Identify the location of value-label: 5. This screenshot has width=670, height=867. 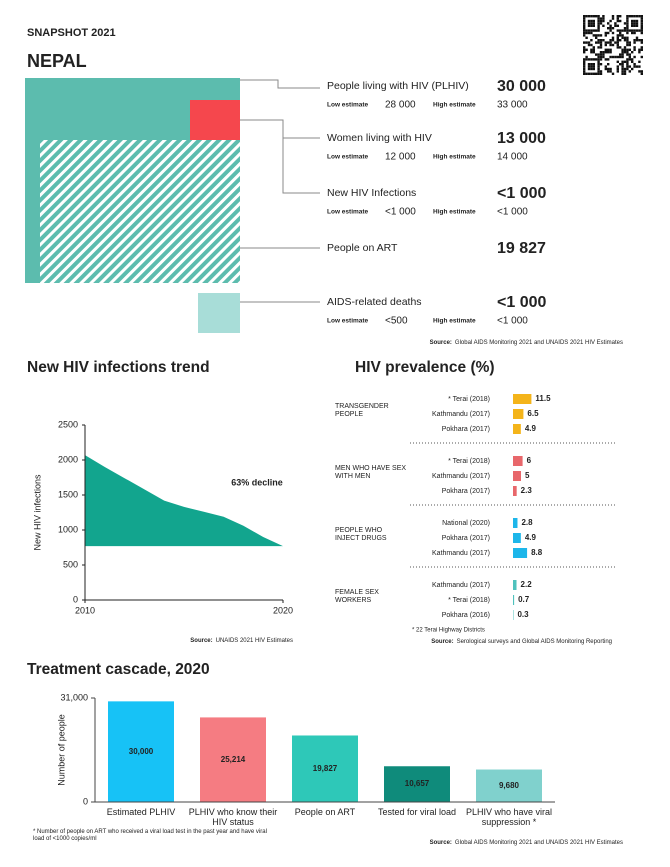
(527, 475).